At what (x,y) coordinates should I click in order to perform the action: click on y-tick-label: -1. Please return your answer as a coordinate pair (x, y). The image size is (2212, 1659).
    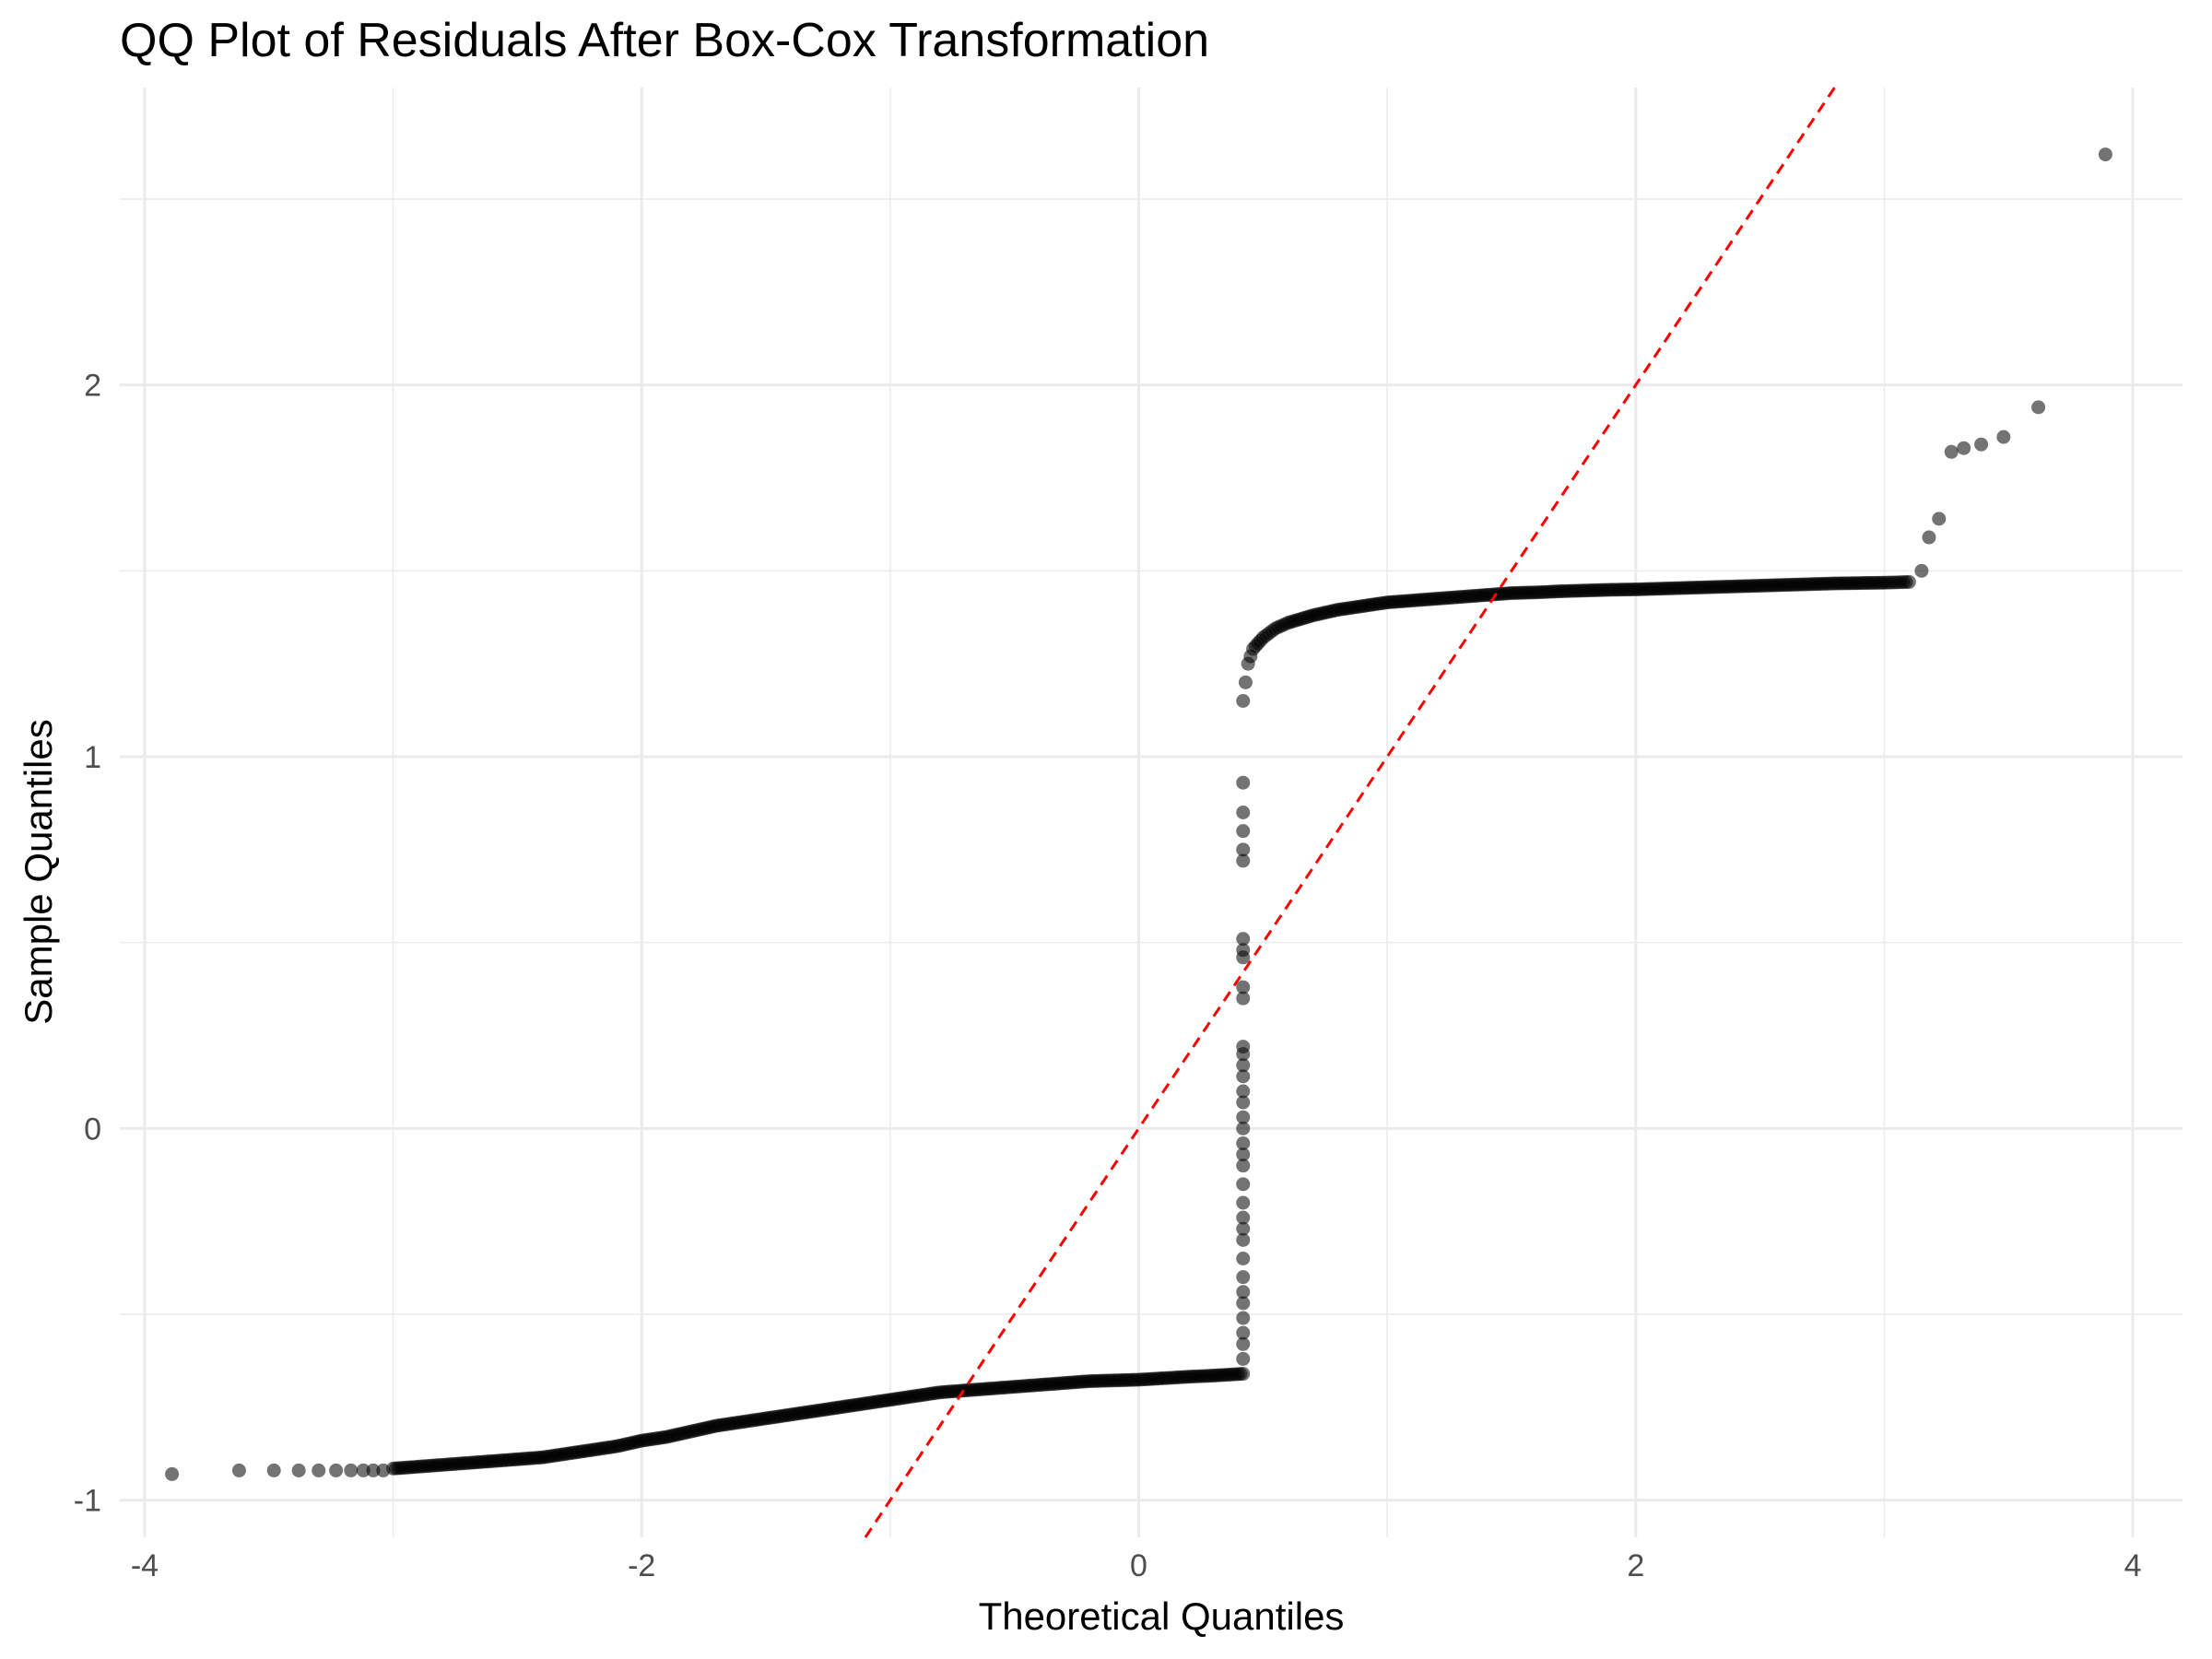
    Looking at the image, I should click on (87, 1501).